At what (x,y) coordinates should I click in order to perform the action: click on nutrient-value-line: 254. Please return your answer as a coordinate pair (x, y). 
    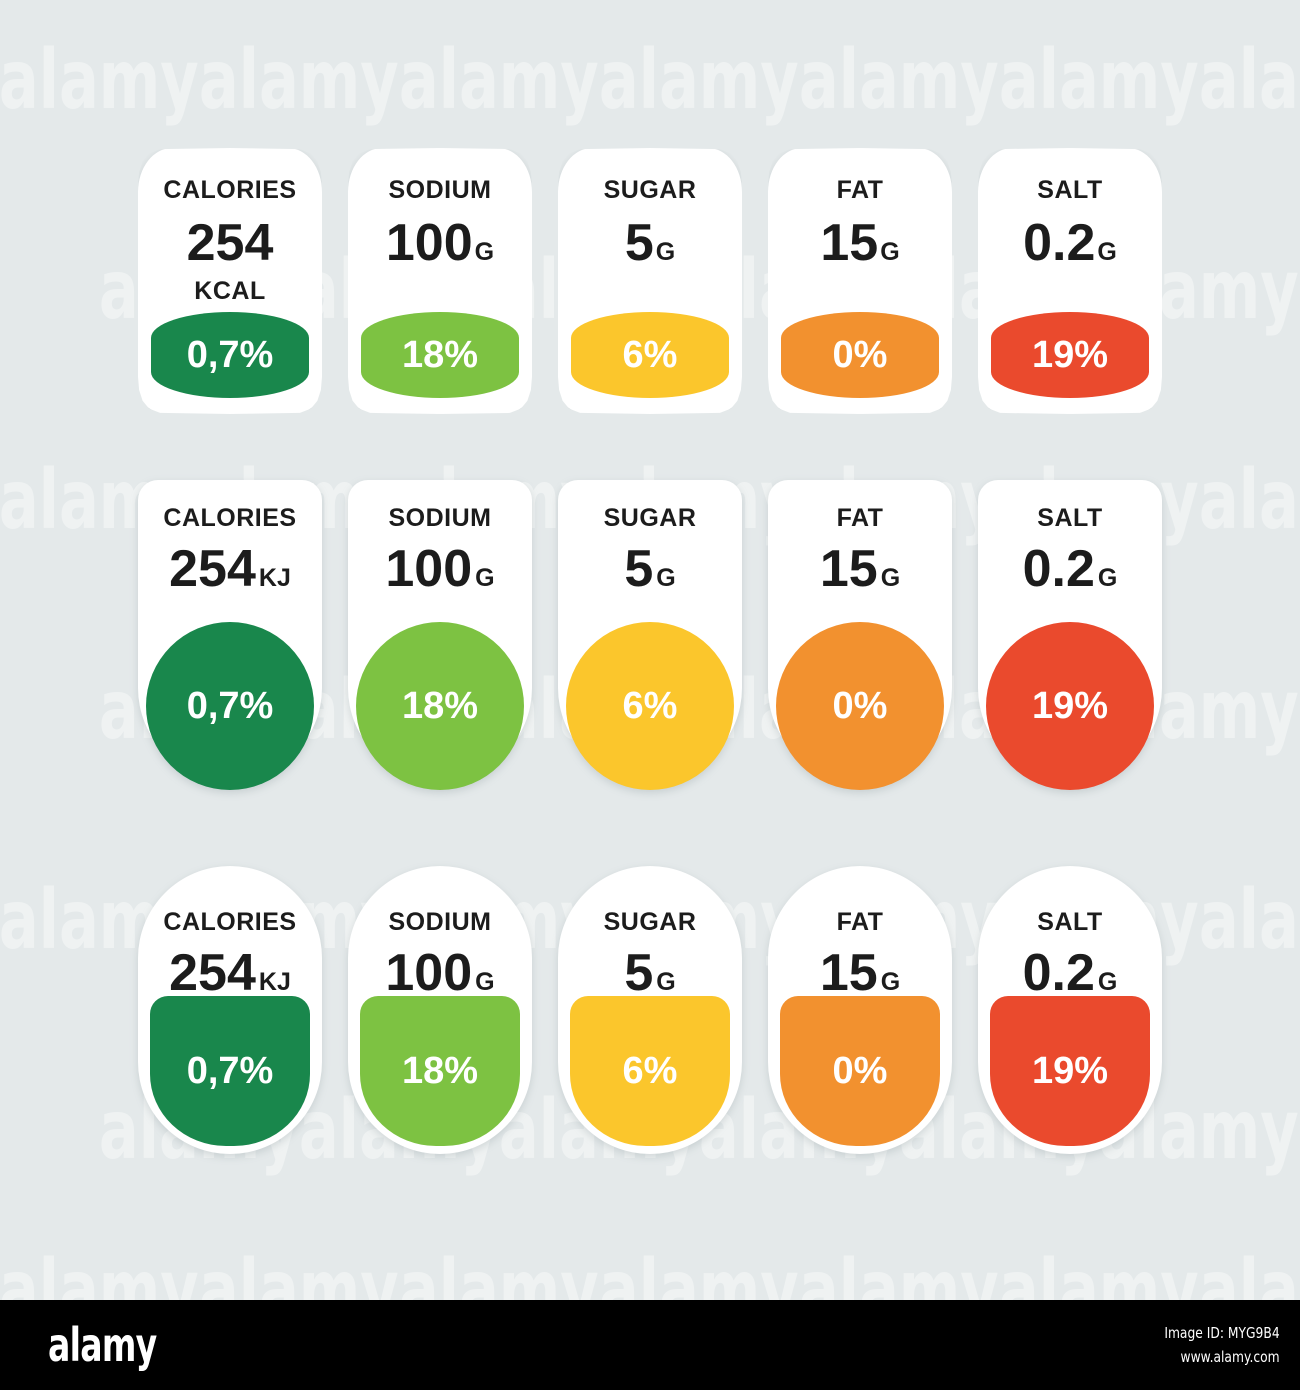
    Looking at the image, I should click on (230, 243).